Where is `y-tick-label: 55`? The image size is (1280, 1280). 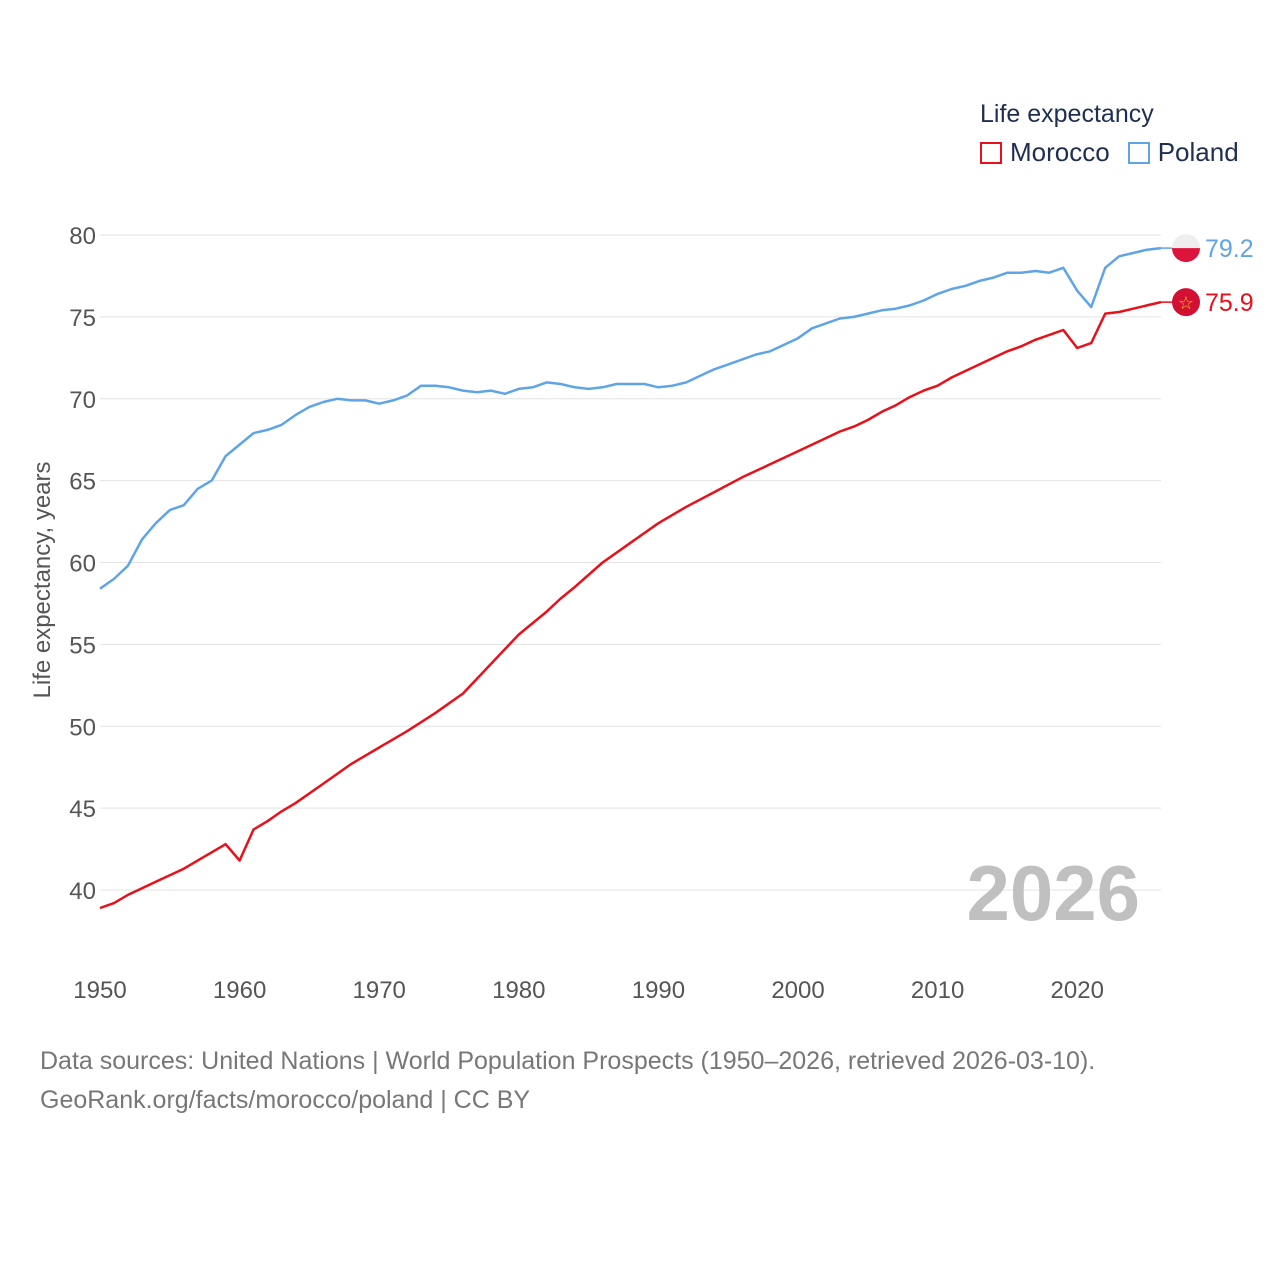 y-tick-label: 55 is located at coordinates (82, 645).